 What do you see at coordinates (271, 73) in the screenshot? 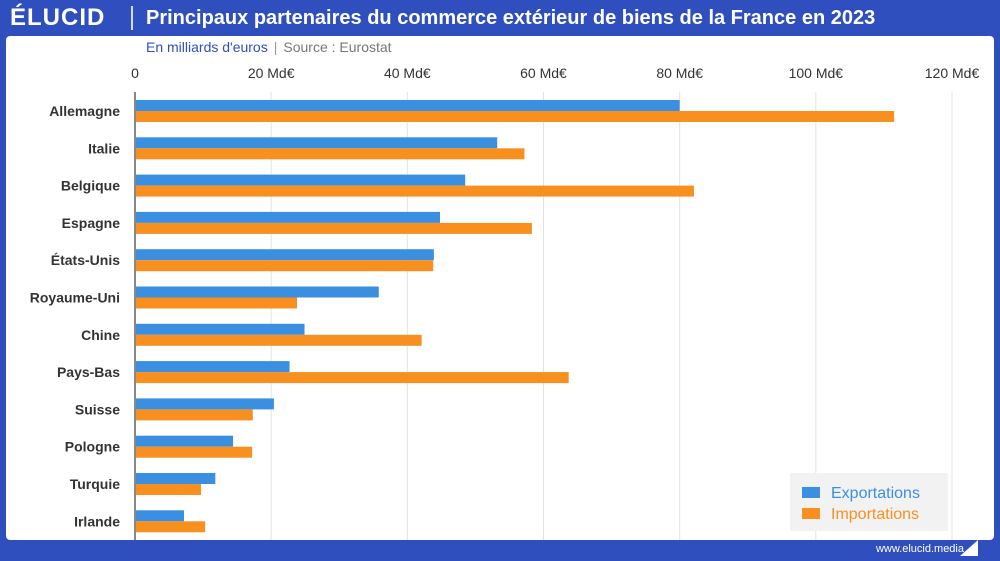
I see `x-tick-label: 20 Md€` at bounding box center [271, 73].